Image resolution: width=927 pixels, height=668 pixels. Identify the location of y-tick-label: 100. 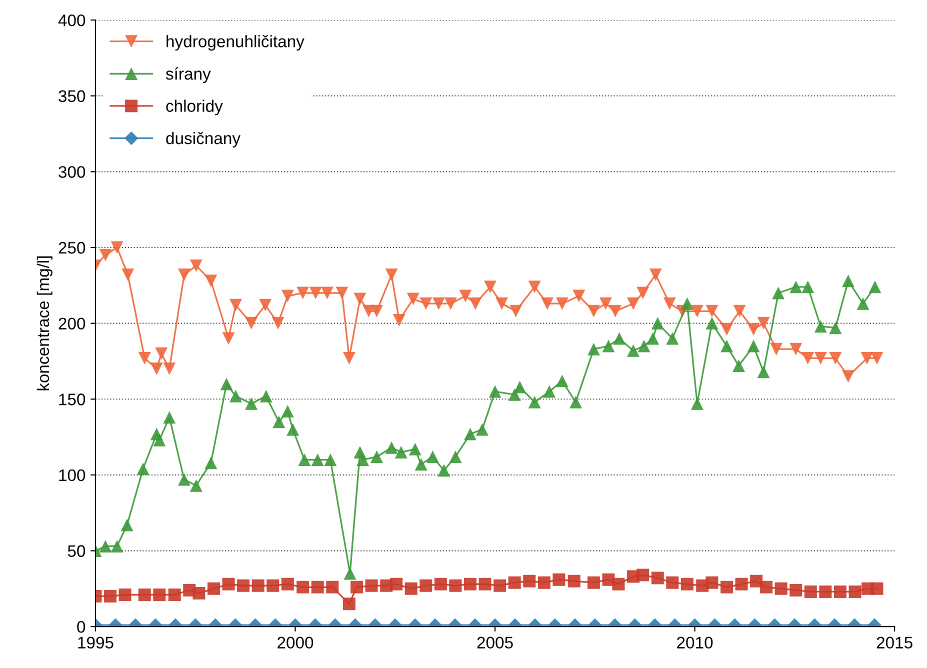
(72, 475).